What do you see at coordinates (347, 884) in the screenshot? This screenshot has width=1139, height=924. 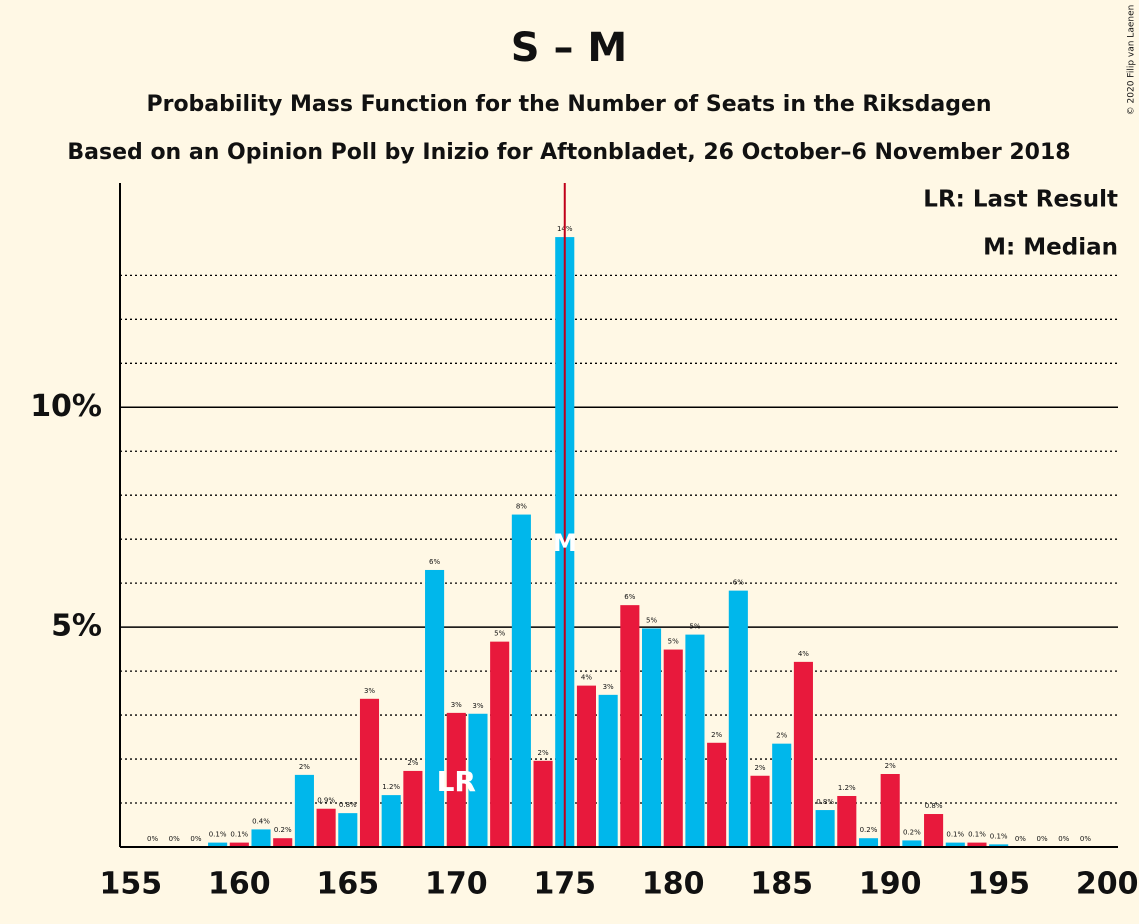 I see `x-tick-label: 165` at bounding box center [347, 884].